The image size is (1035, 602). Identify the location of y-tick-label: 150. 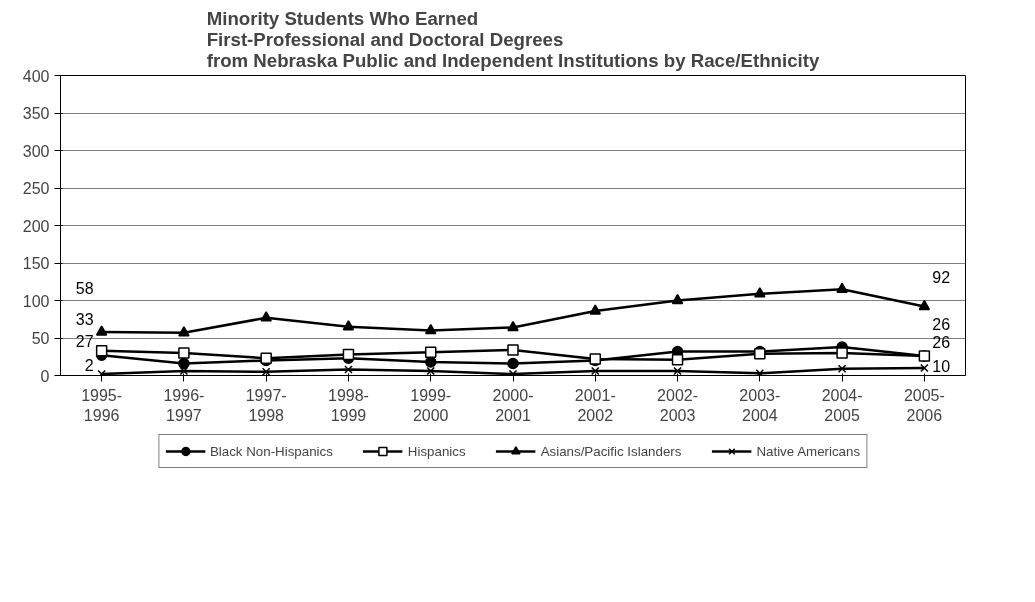
(36, 263).